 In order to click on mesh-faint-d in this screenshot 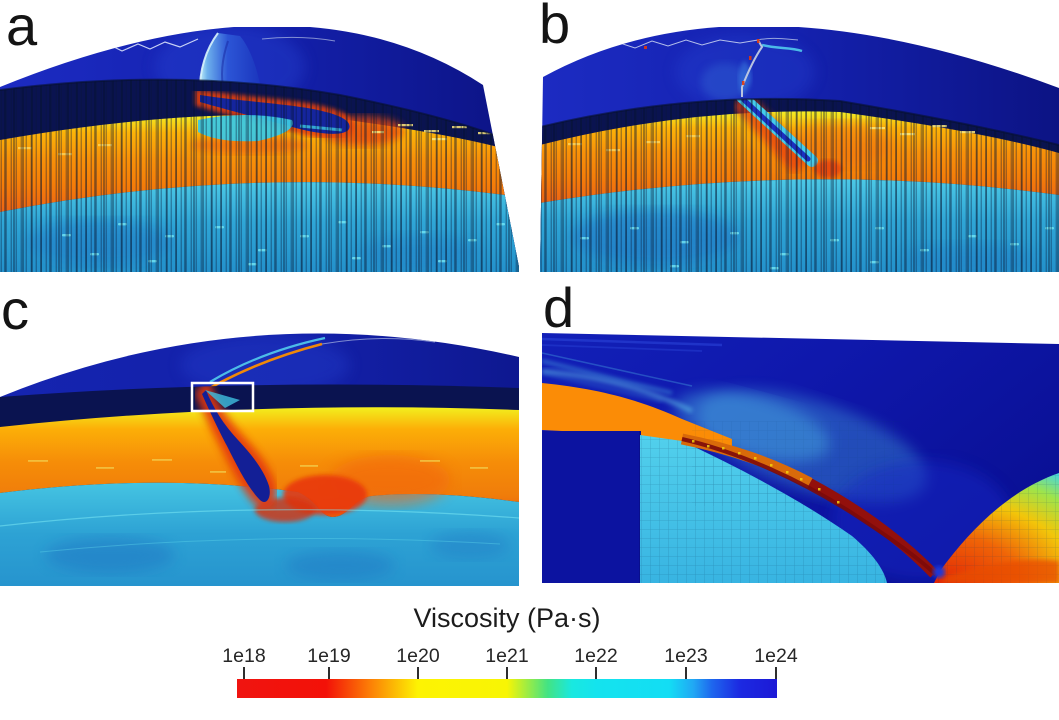, I will do `click(797, 463)`.